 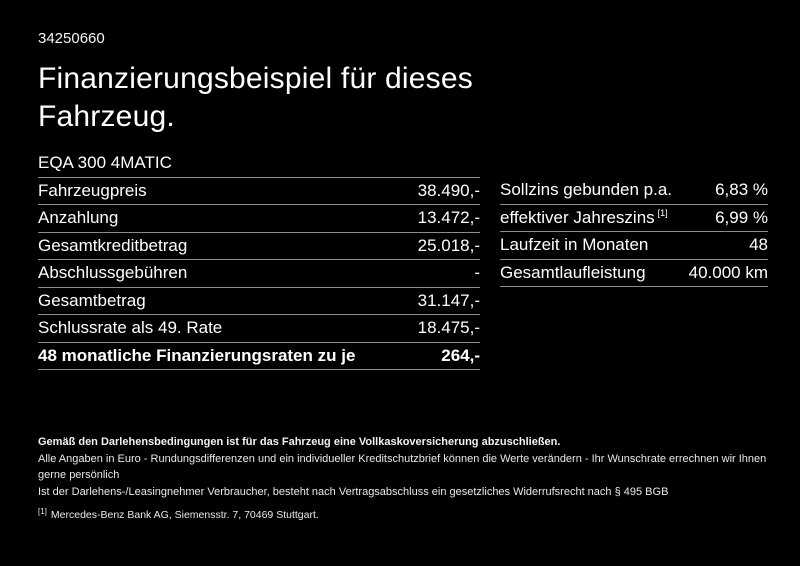 What do you see at coordinates (574, 244) in the screenshot?
I see `row-label: Laufzeit in Monaten` at bounding box center [574, 244].